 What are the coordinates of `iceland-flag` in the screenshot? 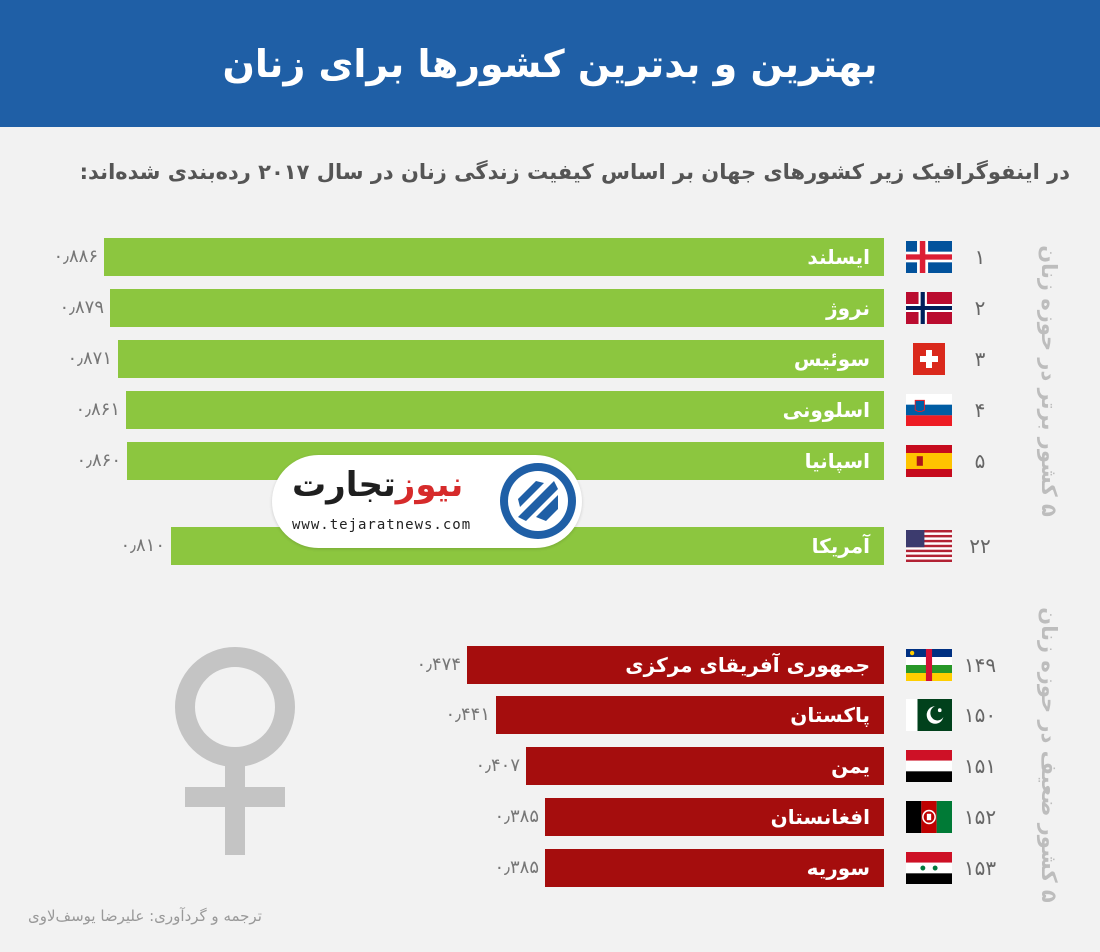 It's located at (929, 257).